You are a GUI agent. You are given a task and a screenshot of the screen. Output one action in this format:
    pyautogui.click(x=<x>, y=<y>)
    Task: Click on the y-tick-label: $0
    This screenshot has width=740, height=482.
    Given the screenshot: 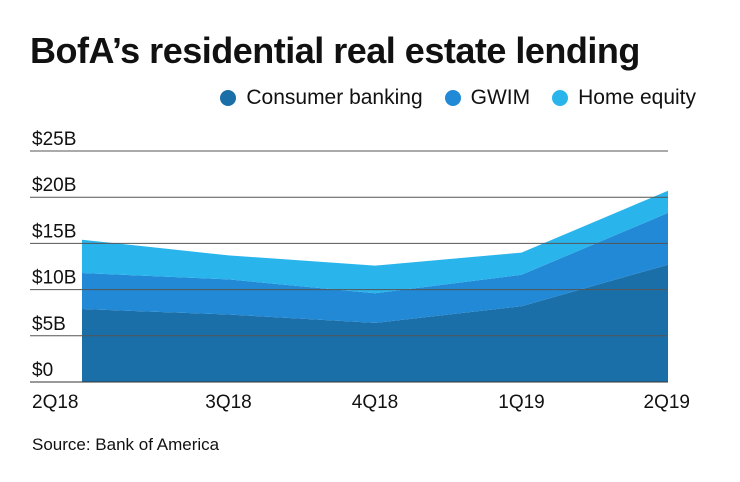 What is the action you would take?
    pyautogui.click(x=42, y=370)
    